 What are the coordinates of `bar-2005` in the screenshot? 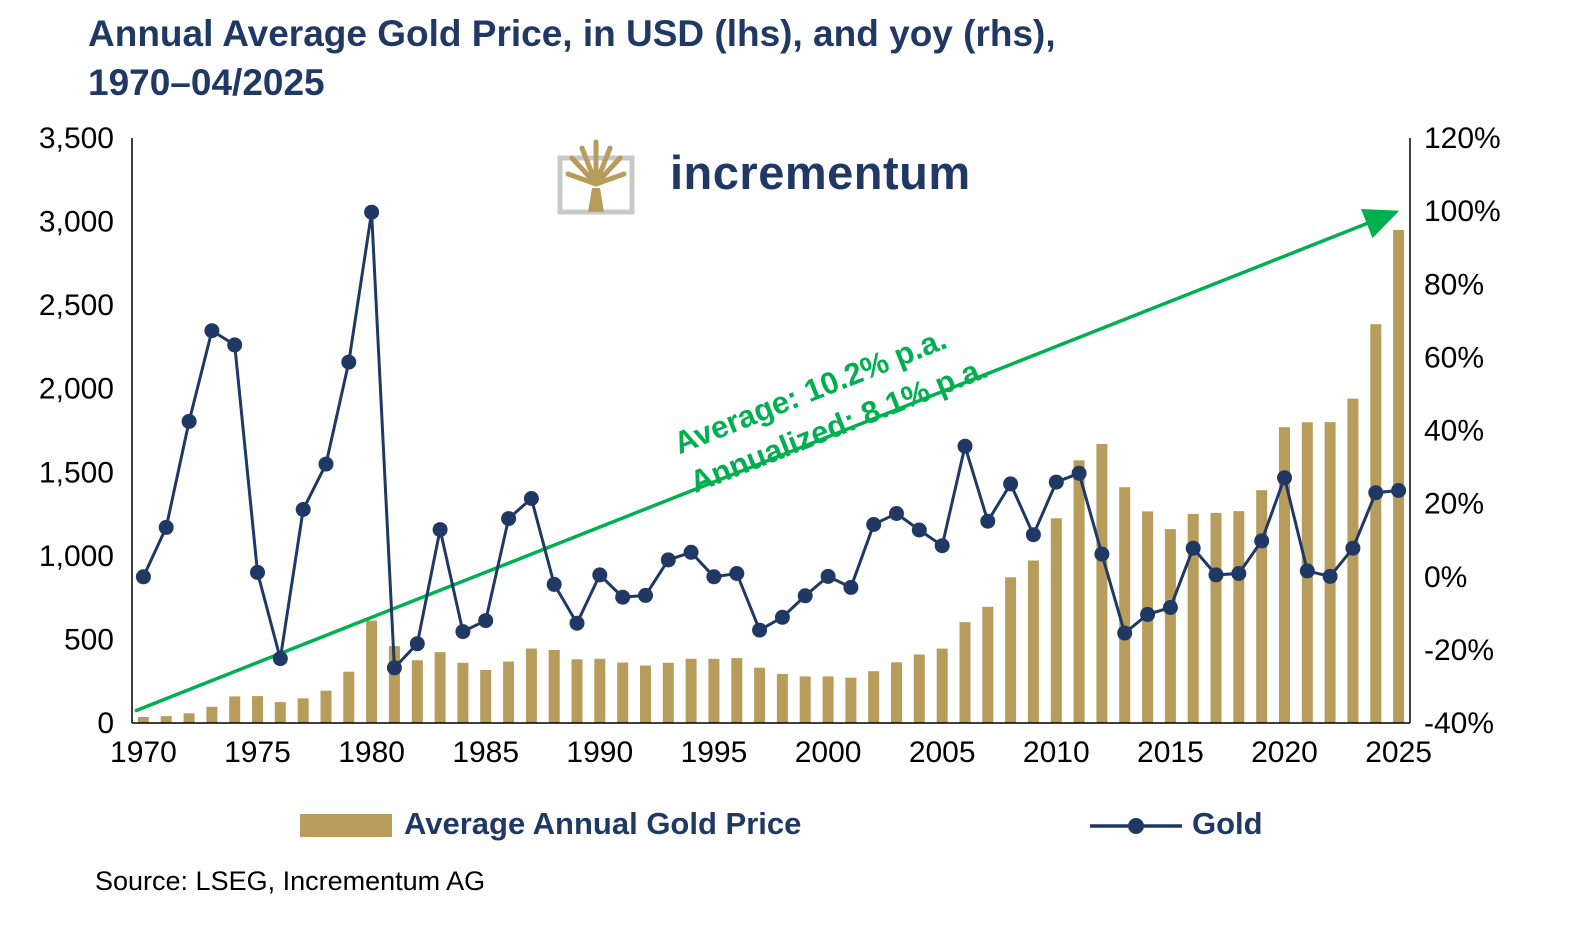 It's located at (942, 685).